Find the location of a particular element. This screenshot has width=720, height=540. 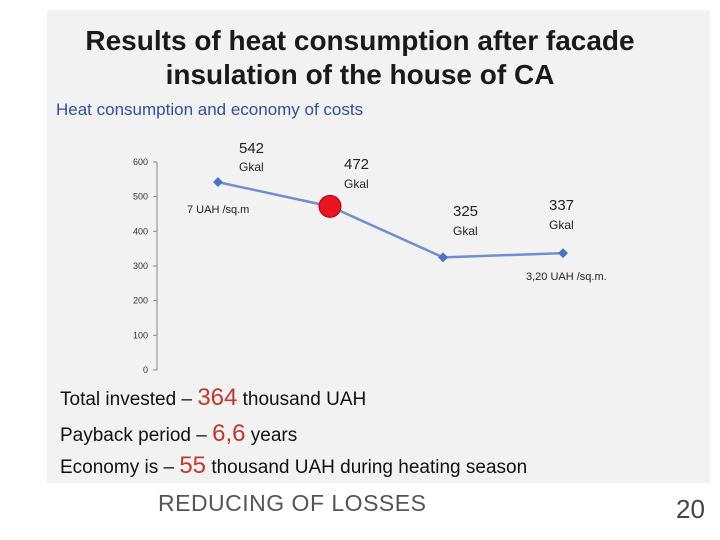

summary-invested: Total invested – 364 thousand UAH is located at coordinates (213, 398).